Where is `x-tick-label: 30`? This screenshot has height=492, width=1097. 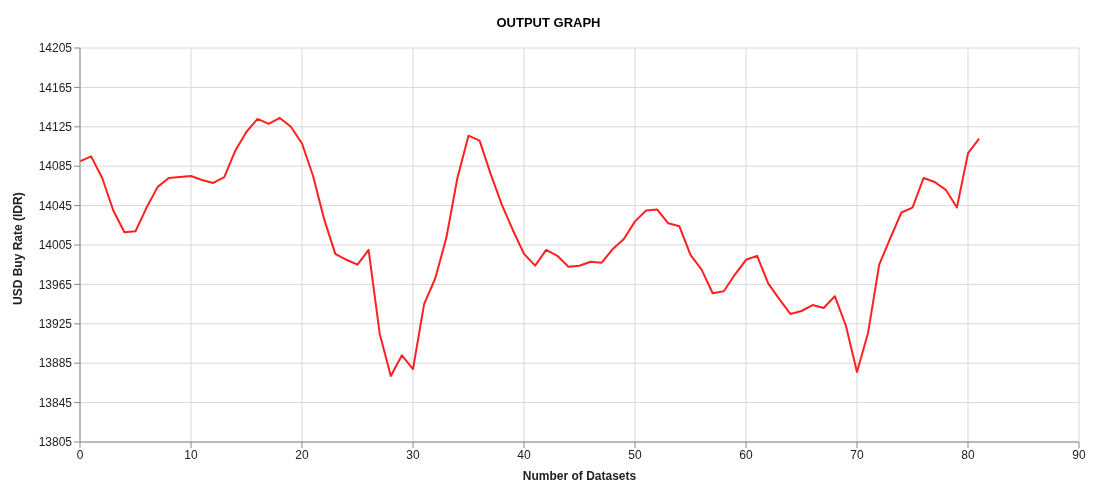 x-tick-label: 30 is located at coordinates (413, 454).